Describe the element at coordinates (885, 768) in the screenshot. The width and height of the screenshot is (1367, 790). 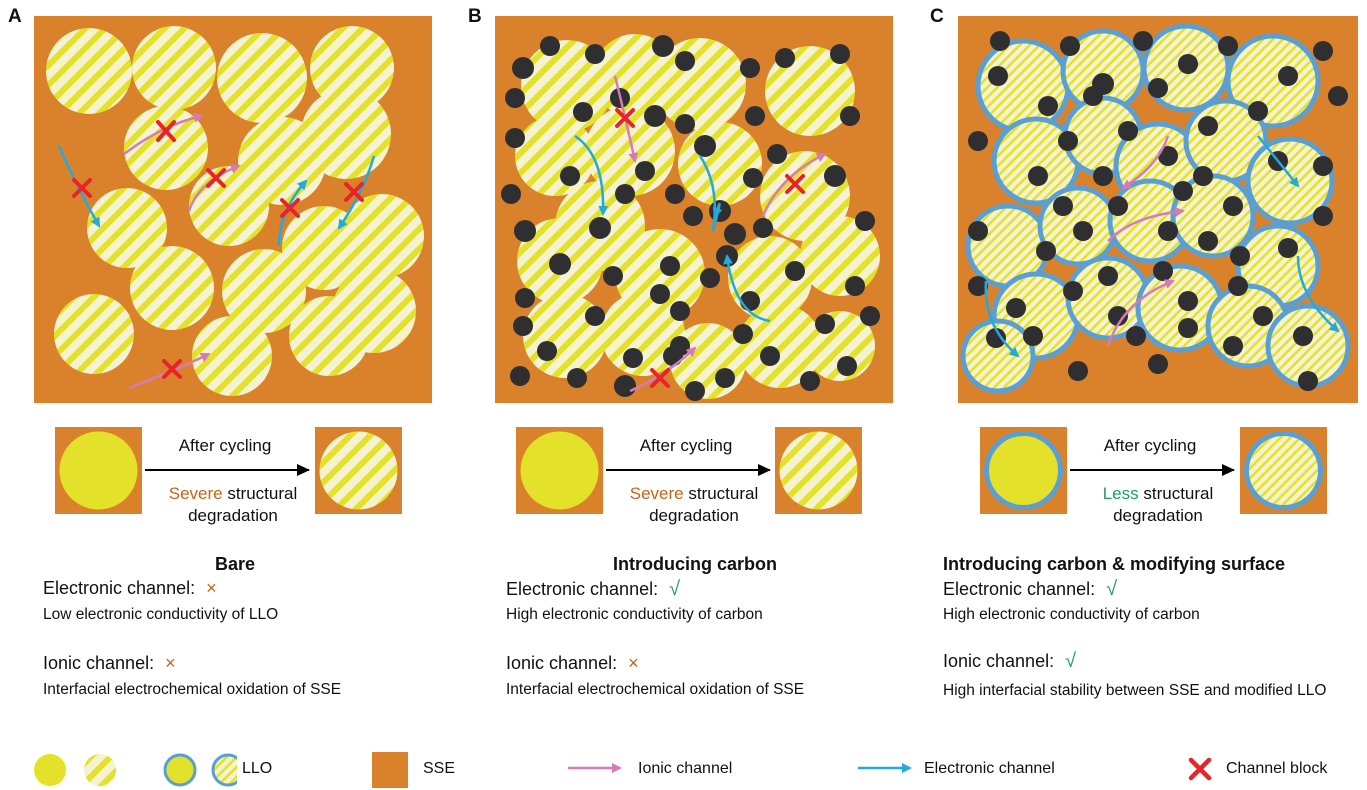
I see `legend-electronic-arrow` at that location.